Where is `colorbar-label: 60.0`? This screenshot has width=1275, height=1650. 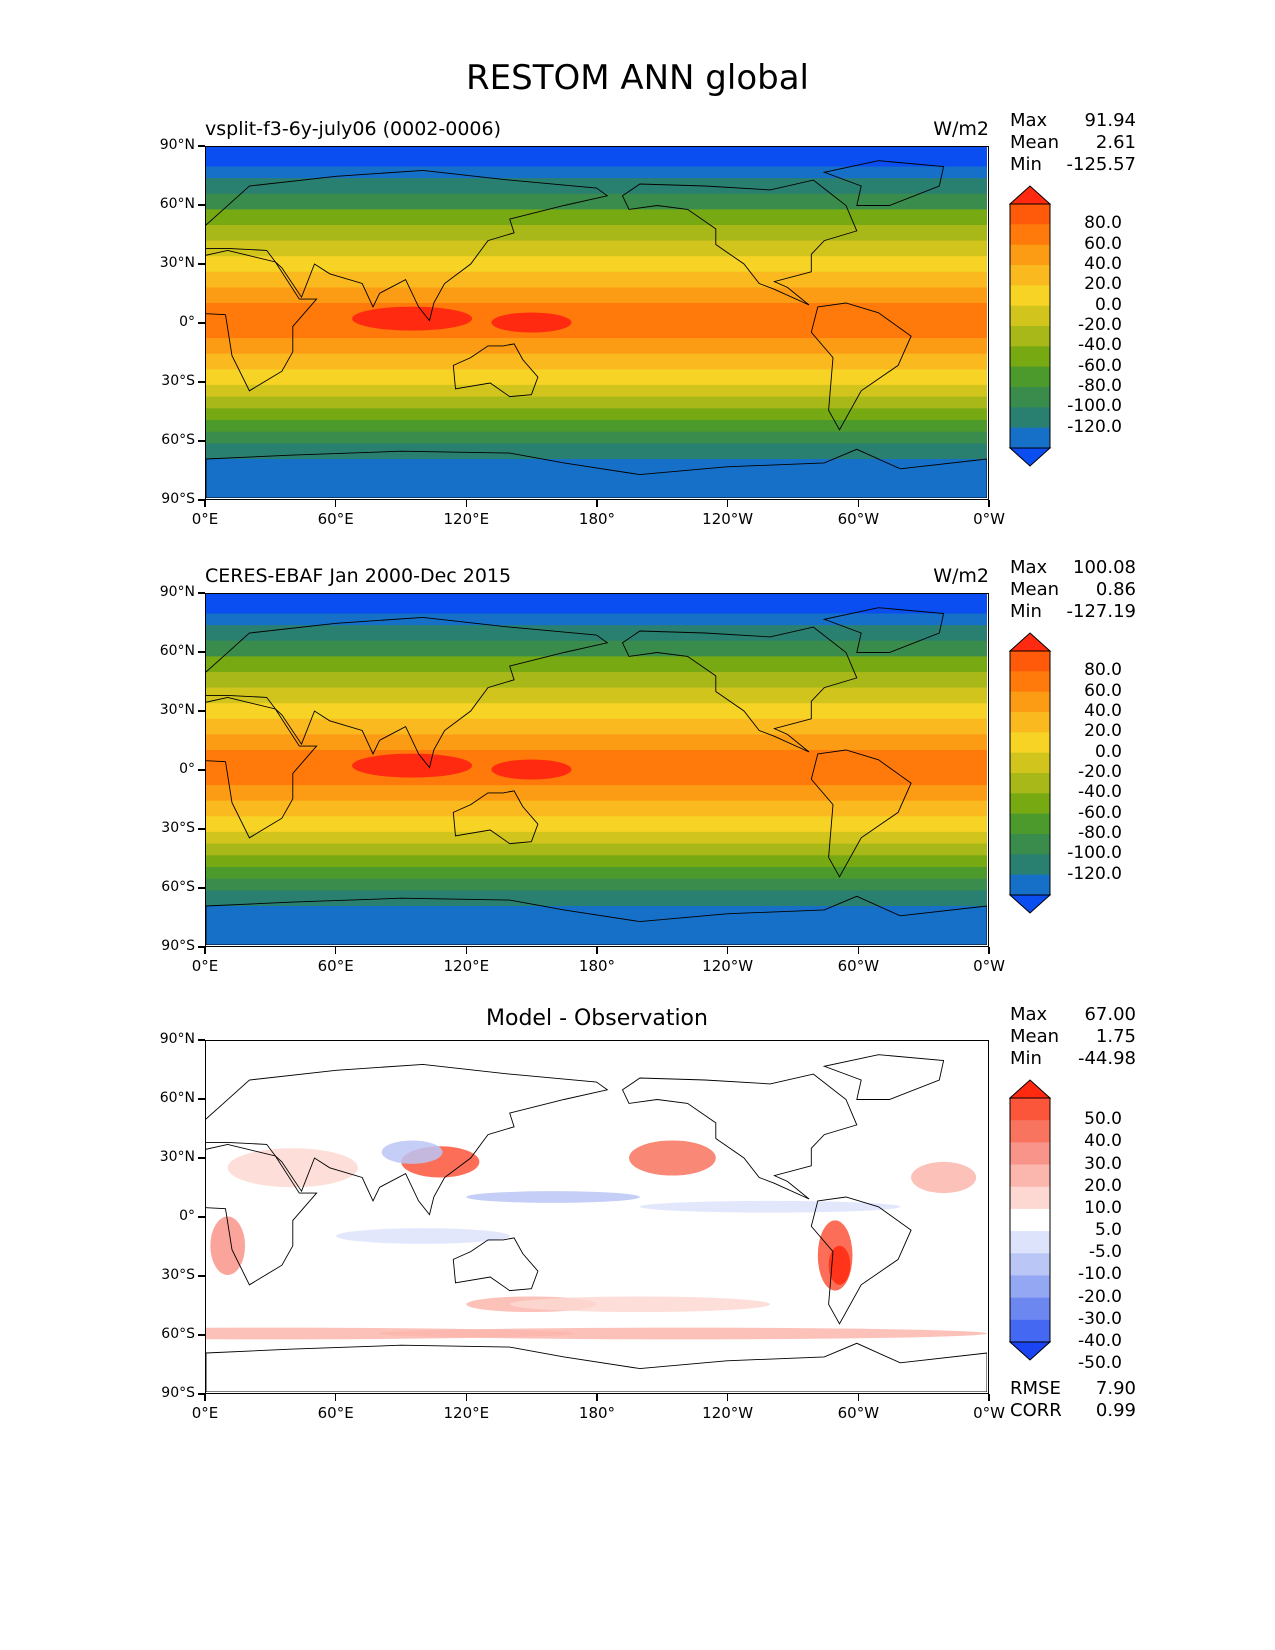
colorbar-label: 60.0 is located at coordinates (1103, 243).